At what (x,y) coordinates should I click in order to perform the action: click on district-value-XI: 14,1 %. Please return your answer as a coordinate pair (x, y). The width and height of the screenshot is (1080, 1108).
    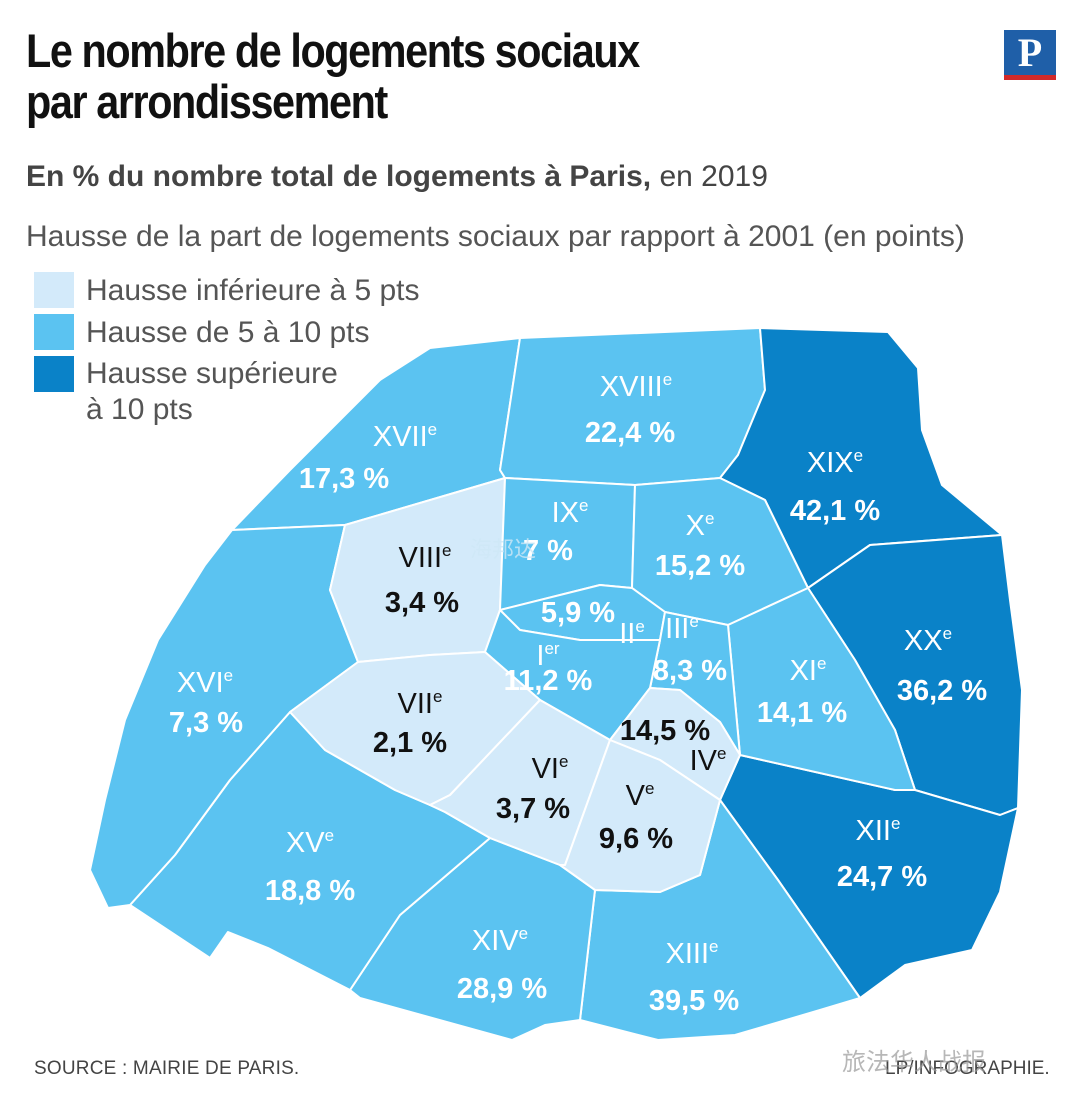
    Looking at the image, I should click on (802, 713).